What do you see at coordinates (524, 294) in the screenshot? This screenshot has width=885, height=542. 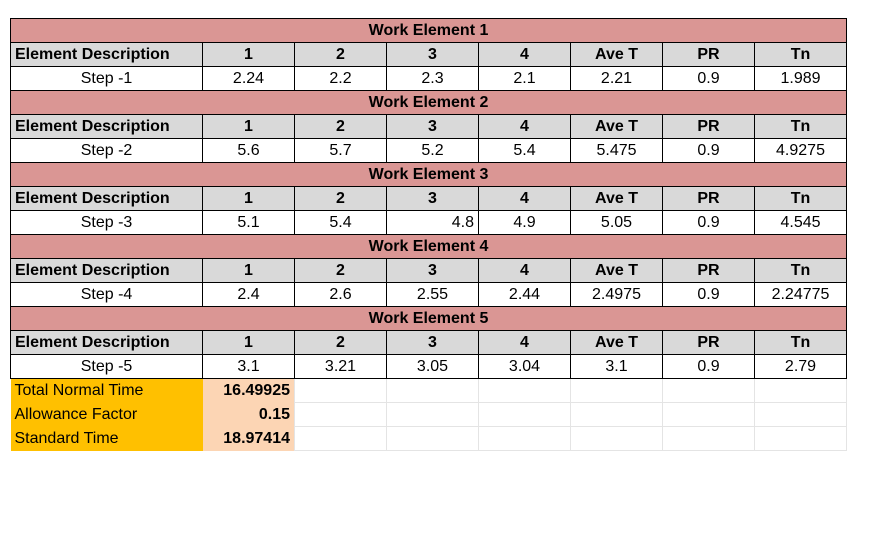 I see `cell-trial-4: 2.44` at bounding box center [524, 294].